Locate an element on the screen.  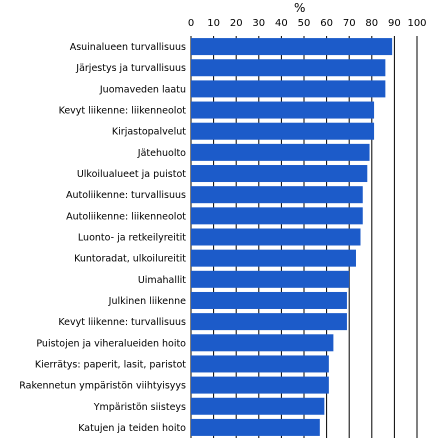
category-label: Autoliikenne: turvallisuus is located at coordinates (126, 195).